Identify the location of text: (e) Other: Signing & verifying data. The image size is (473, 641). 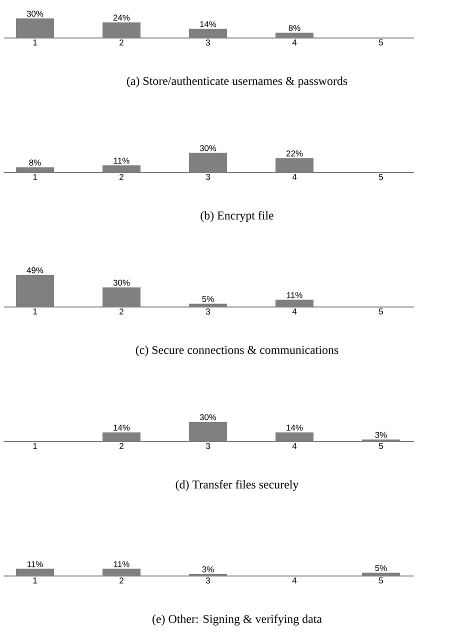
(237, 620).